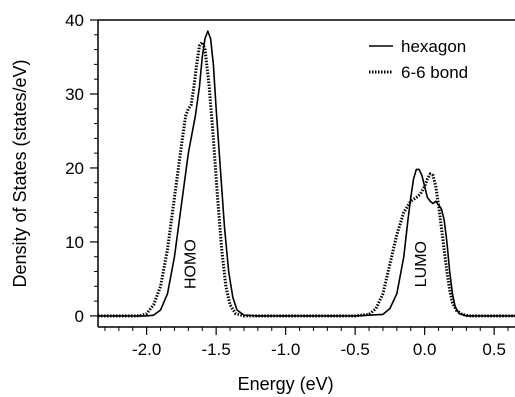  Describe the element at coordinates (355, 349) in the screenshot. I see `x-tick-label: -0.5` at that location.